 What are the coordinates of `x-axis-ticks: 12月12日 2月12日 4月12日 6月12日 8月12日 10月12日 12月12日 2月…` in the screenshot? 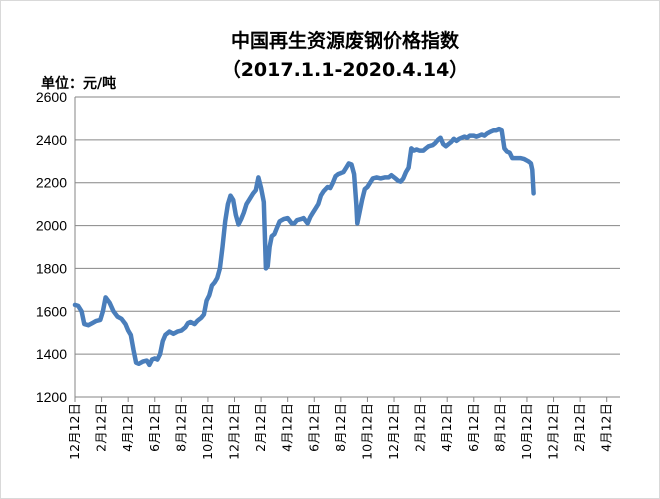 It's located at (340, 428).